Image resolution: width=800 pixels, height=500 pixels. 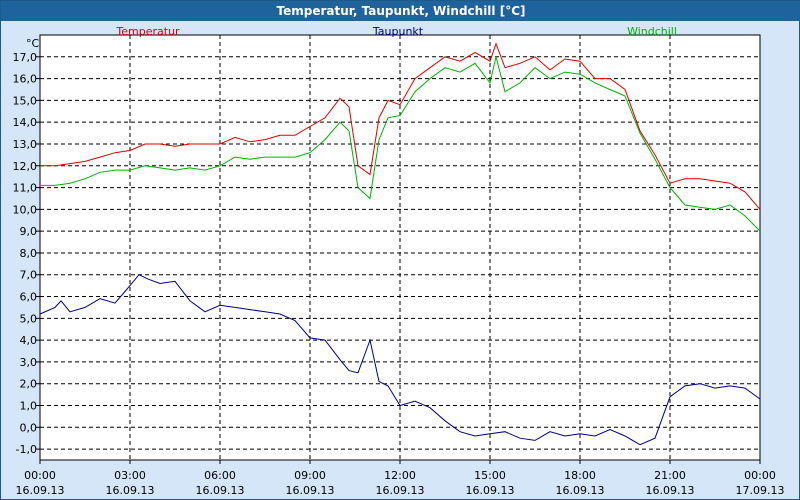 I want to click on y-tick-label: 6,0, so click(x=29, y=297).